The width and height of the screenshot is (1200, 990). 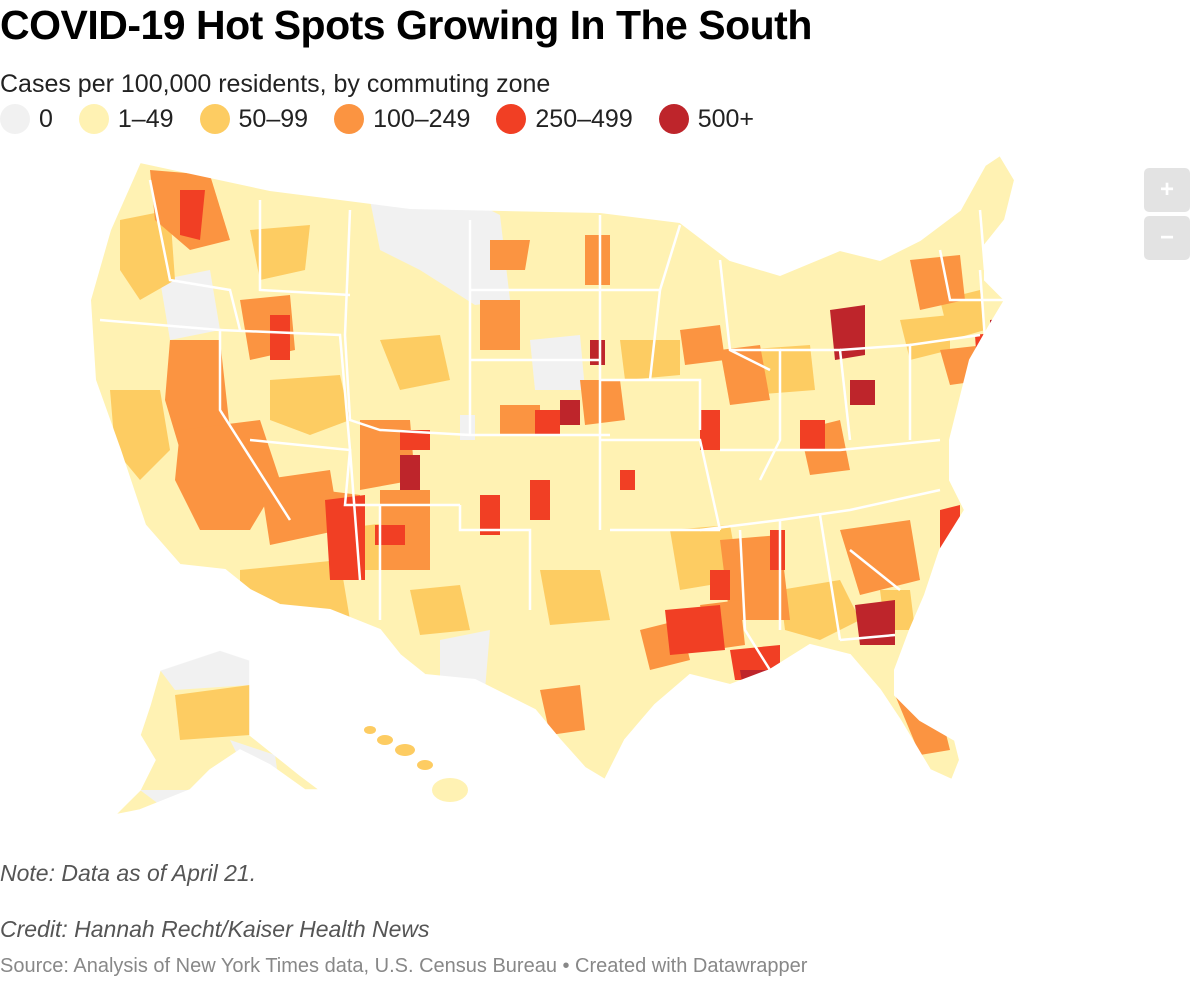 What do you see at coordinates (1167, 238) in the screenshot?
I see `zoom-out-button: −` at bounding box center [1167, 238].